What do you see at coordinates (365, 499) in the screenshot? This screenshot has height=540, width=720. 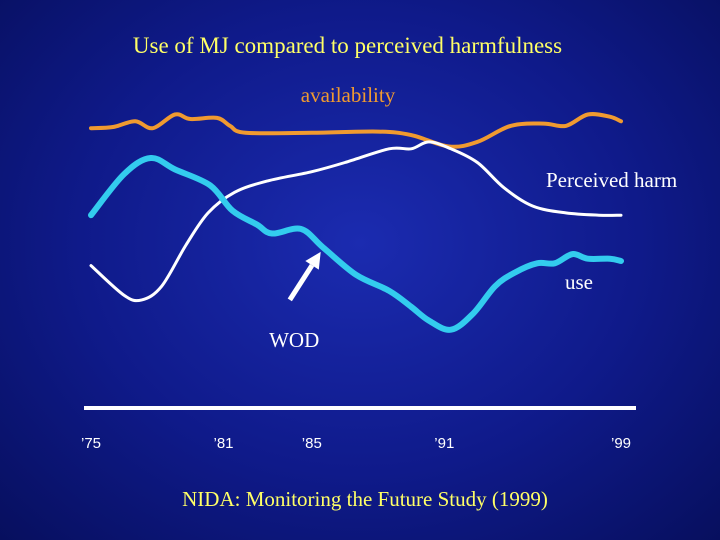 I see `source-caption: NIDA: Monitoring the Future Study (1999)` at bounding box center [365, 499].